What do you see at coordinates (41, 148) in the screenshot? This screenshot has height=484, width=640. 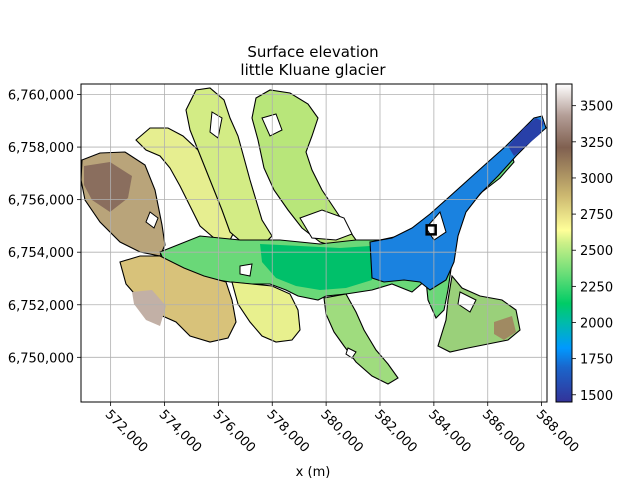 I see `y-tick-label: 6,758,000` at bounding box center [41, 148].